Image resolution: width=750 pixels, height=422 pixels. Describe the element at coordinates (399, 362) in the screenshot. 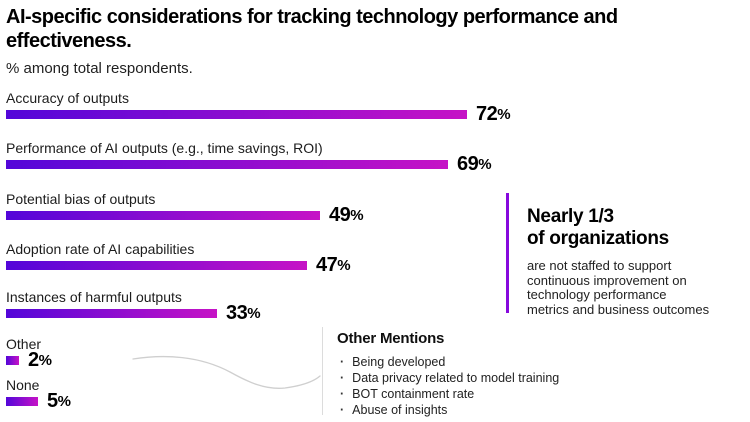

I see `list-item-label: Being developed` at that location.